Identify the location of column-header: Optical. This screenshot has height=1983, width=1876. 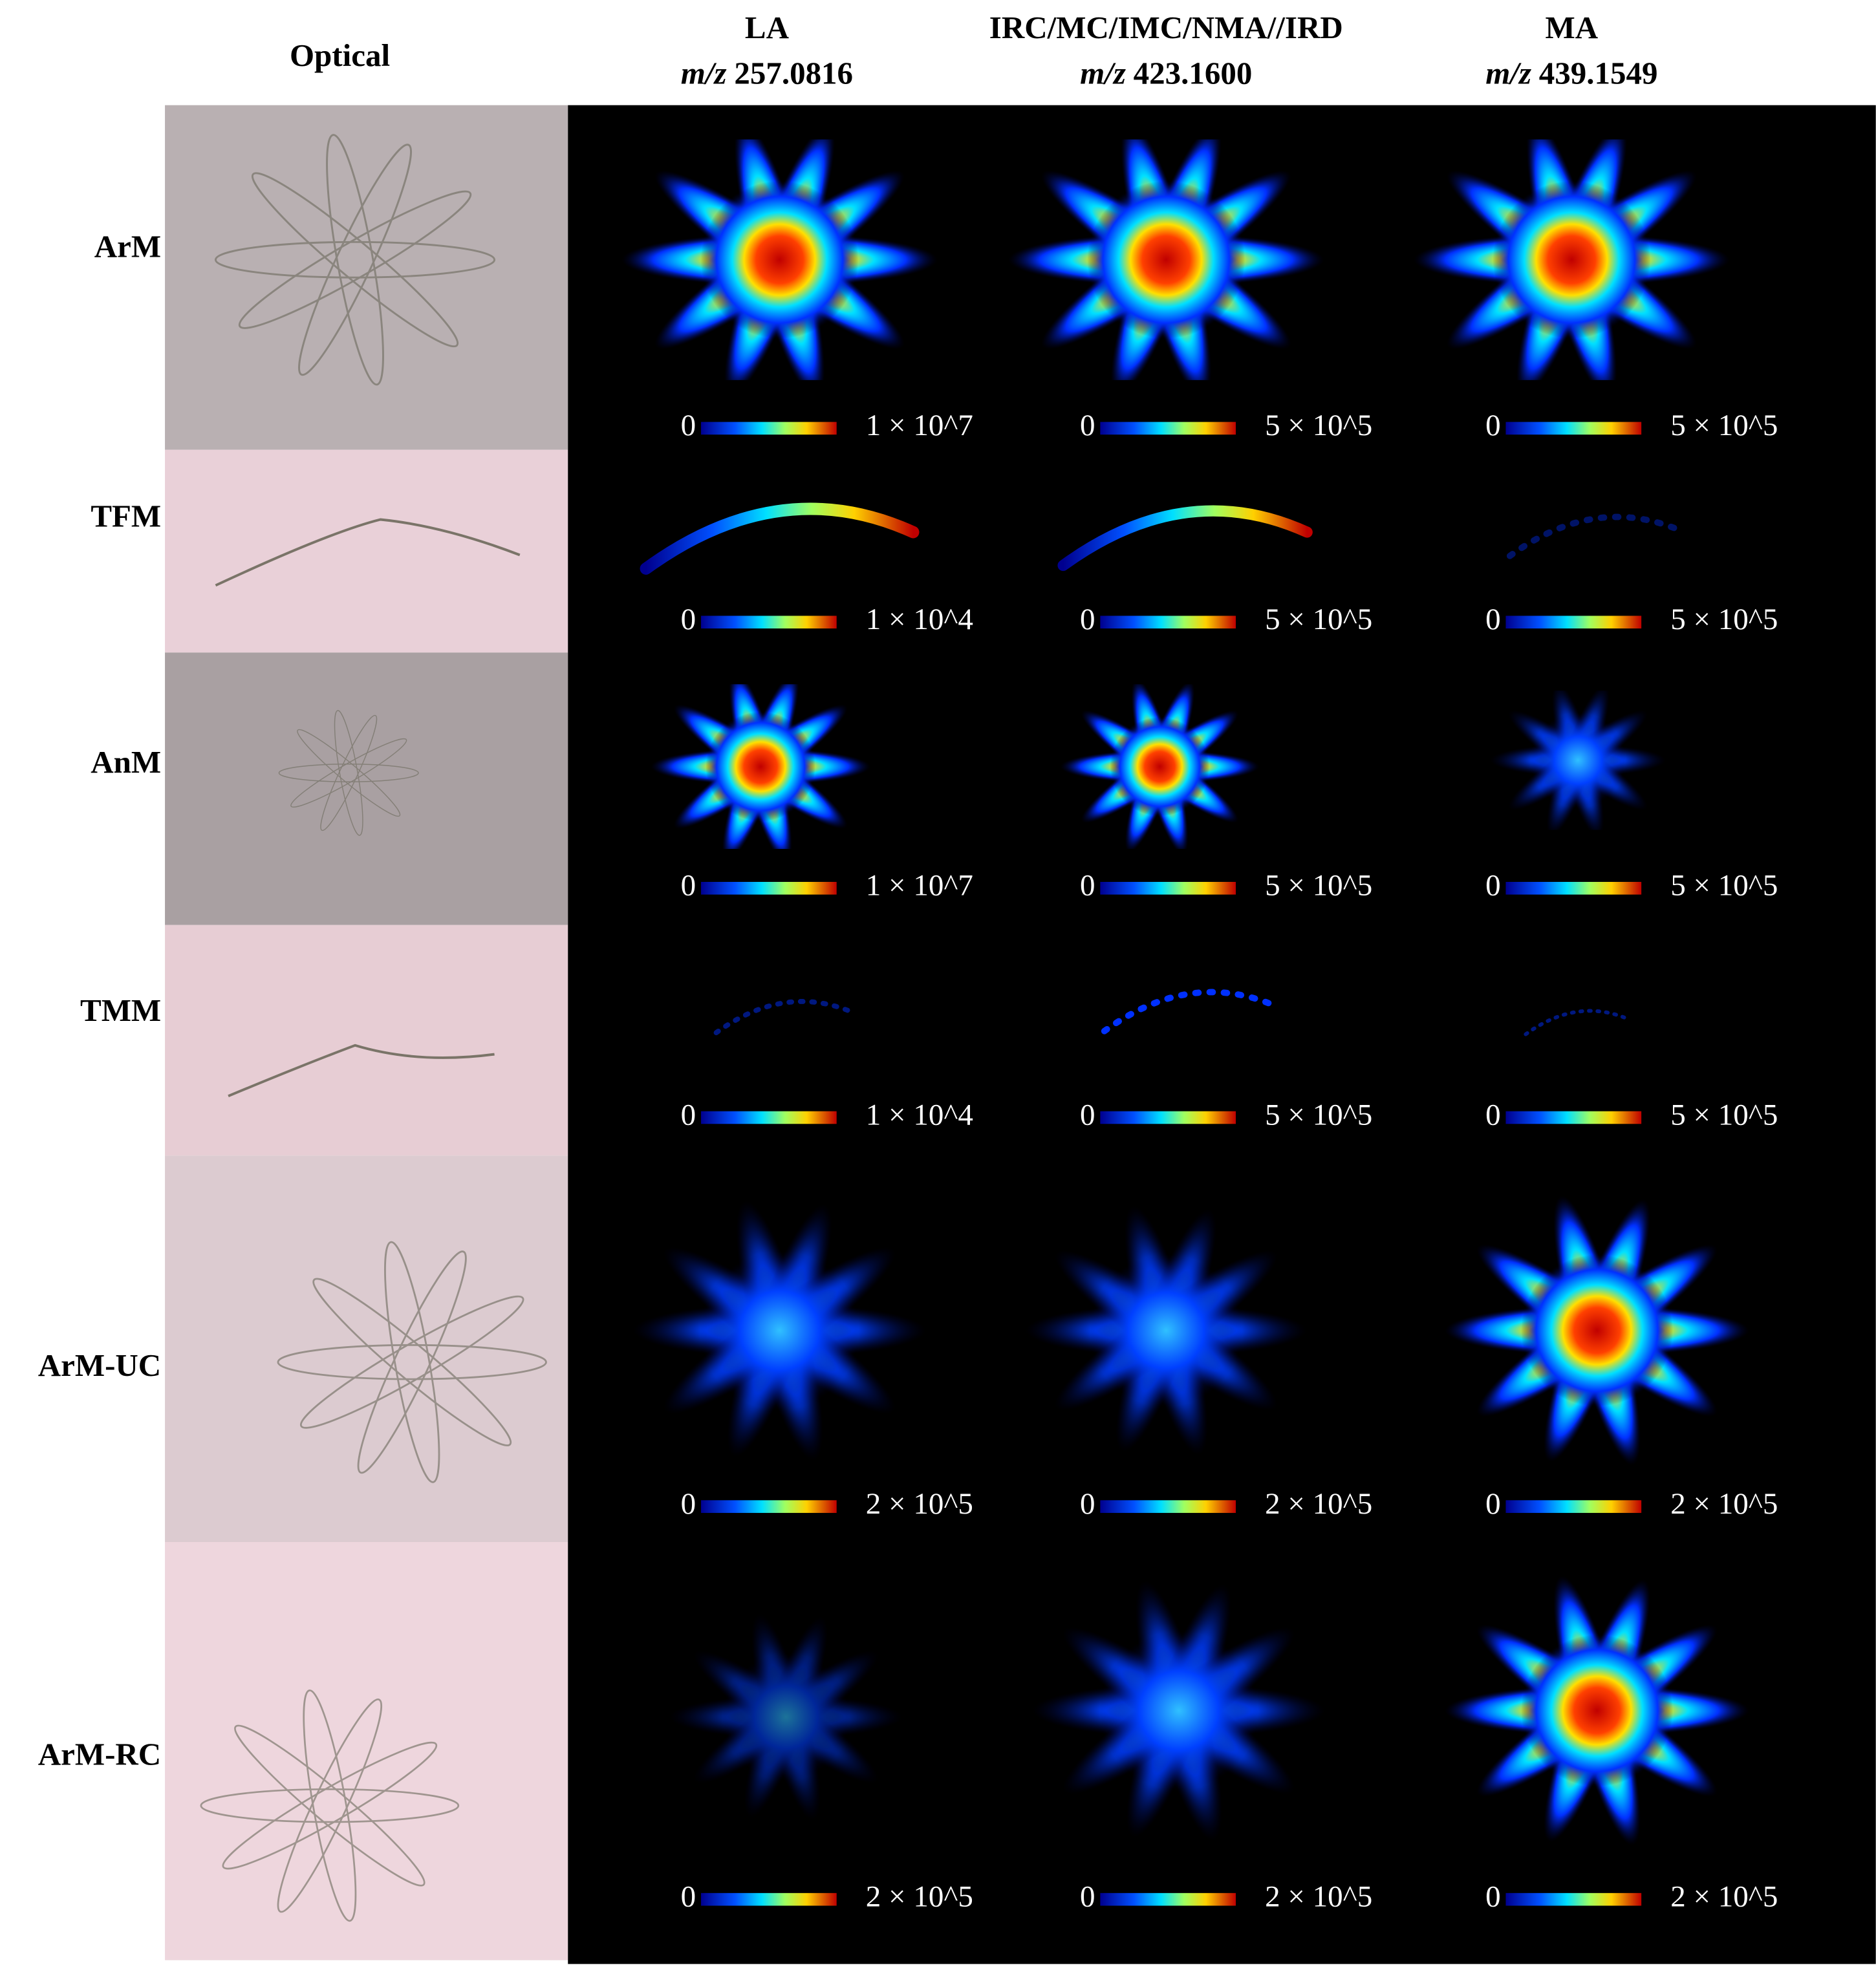
(340, 55).